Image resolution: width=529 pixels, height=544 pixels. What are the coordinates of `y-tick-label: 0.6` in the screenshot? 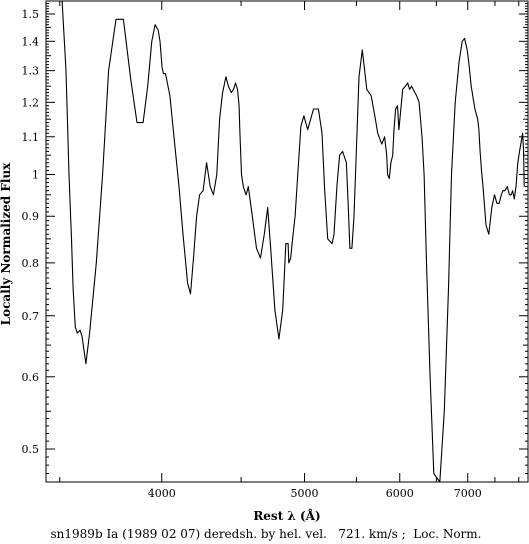 It's located at (31, 377).